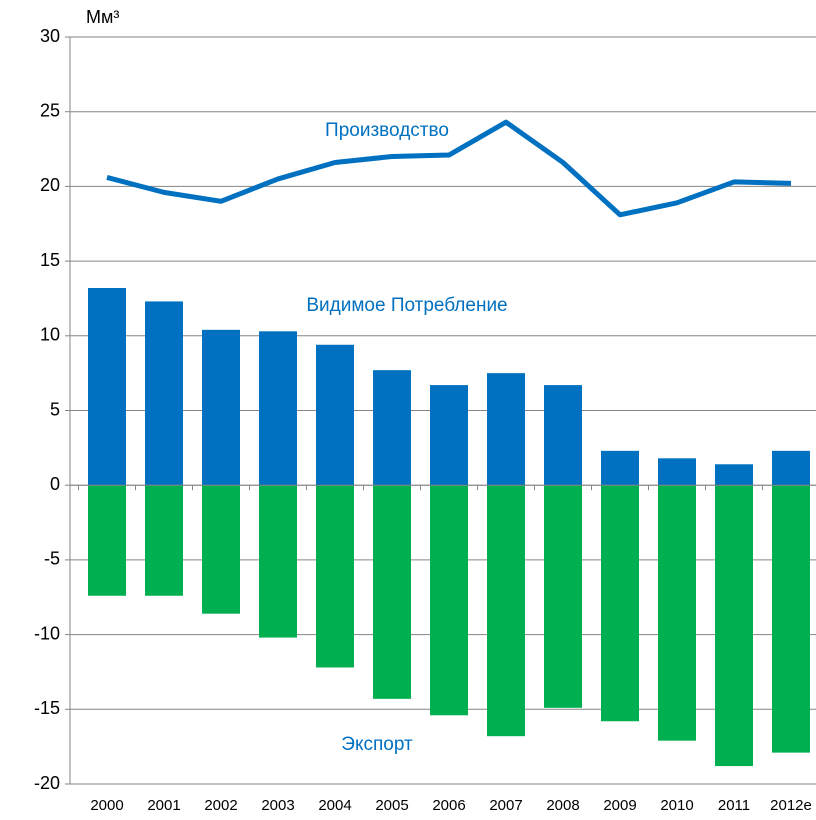 The image size is (816, 820). Describe the element at coordinates (47, 783) in the screenshot. I see `y-tick-label: -20` at that location.